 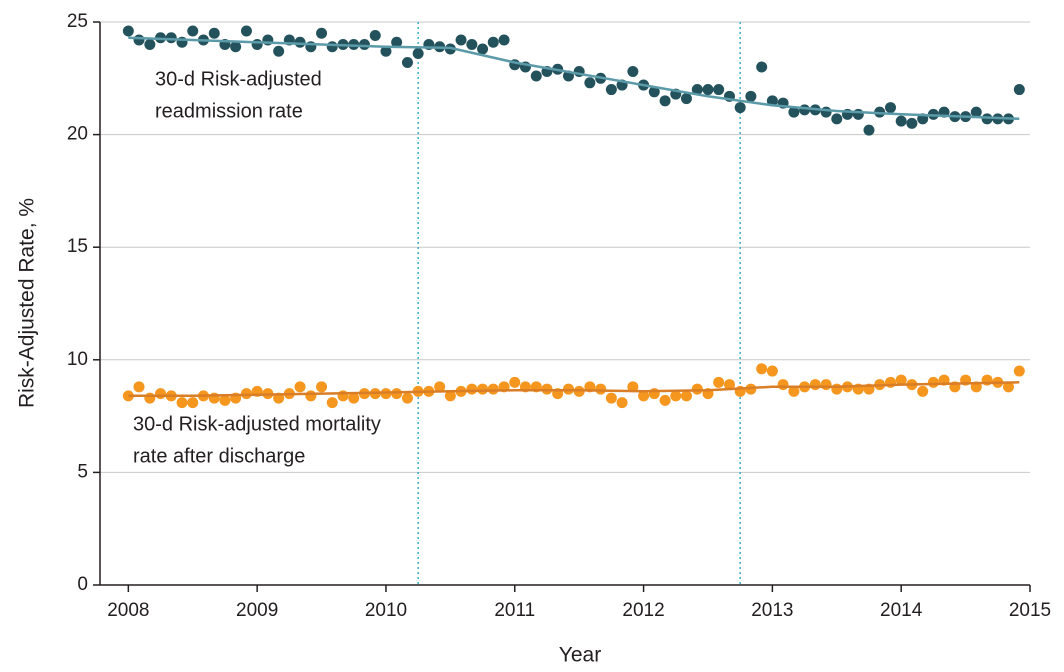 What do you see at coordinates (772, 610) in the screenshot?
I see `x-tick-label: 2013` at bounding box center [772, 610].